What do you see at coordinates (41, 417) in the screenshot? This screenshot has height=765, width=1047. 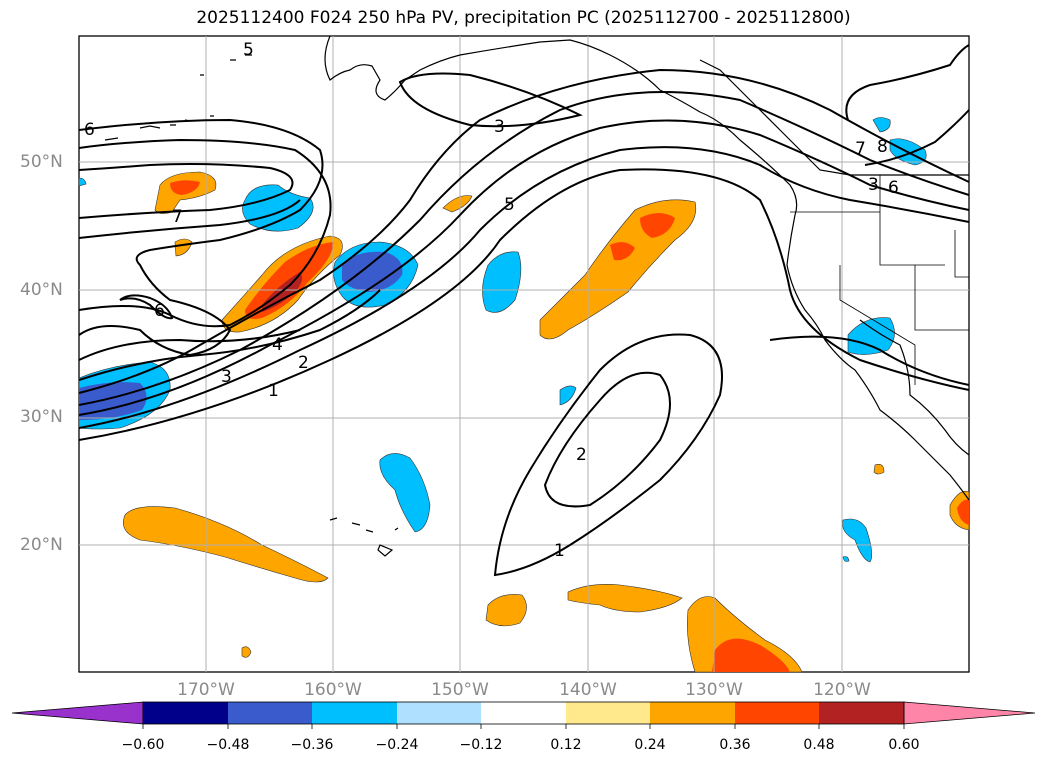 I see `lat-label-30n: 30°N` at bounding box center [41, 417].